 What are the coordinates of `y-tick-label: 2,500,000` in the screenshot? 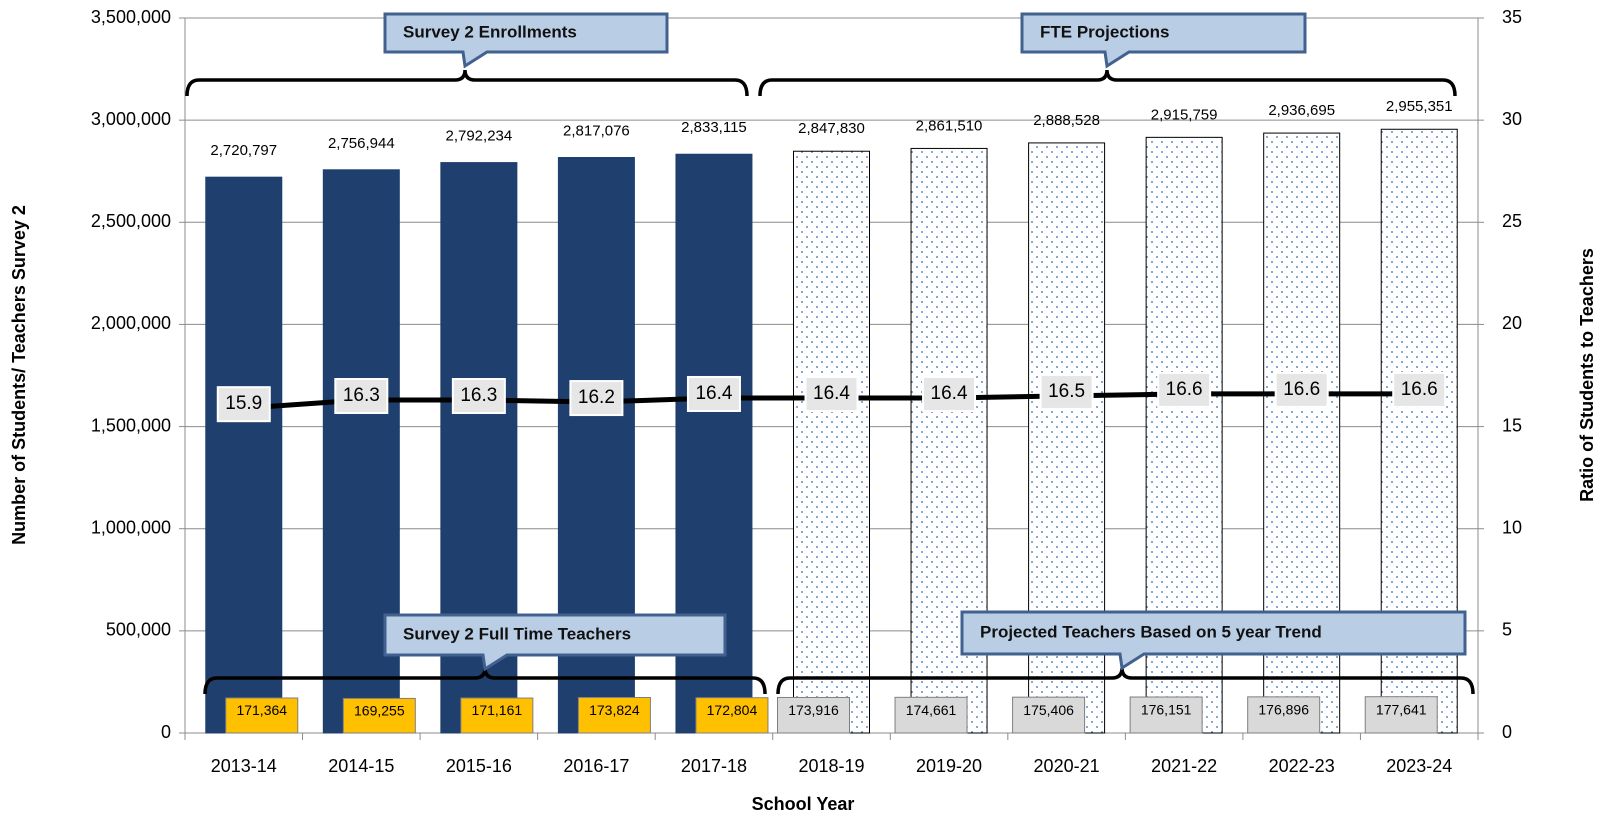 It's located at (131, 221).